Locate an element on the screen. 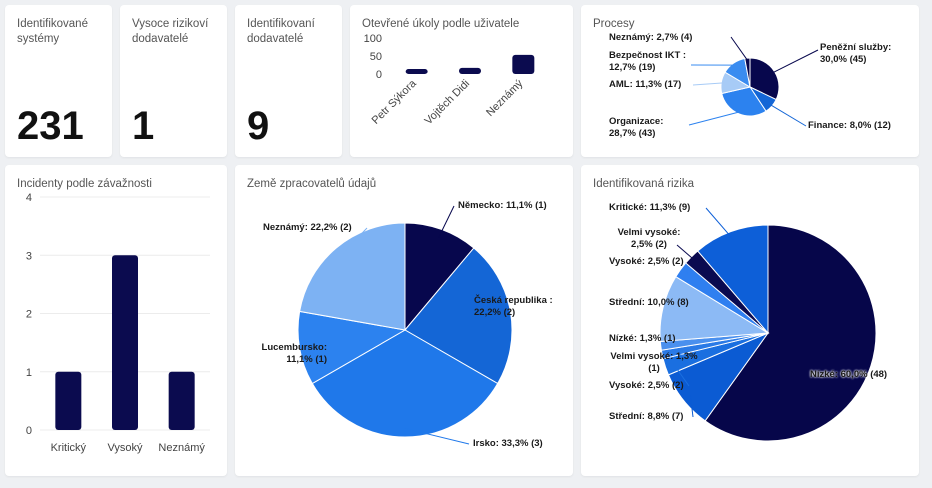  pie-label: Střední: 10,0% (8) is located at coordinates (649, 302).